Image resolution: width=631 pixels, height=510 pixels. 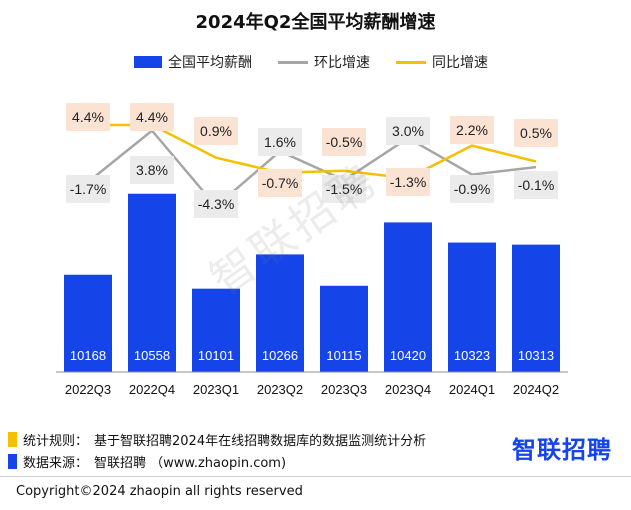 What do you see at coordinates (472, 389) in the screenshot?
I see `x-tick-label: 2024Q1` at bounding box center [472, 389].